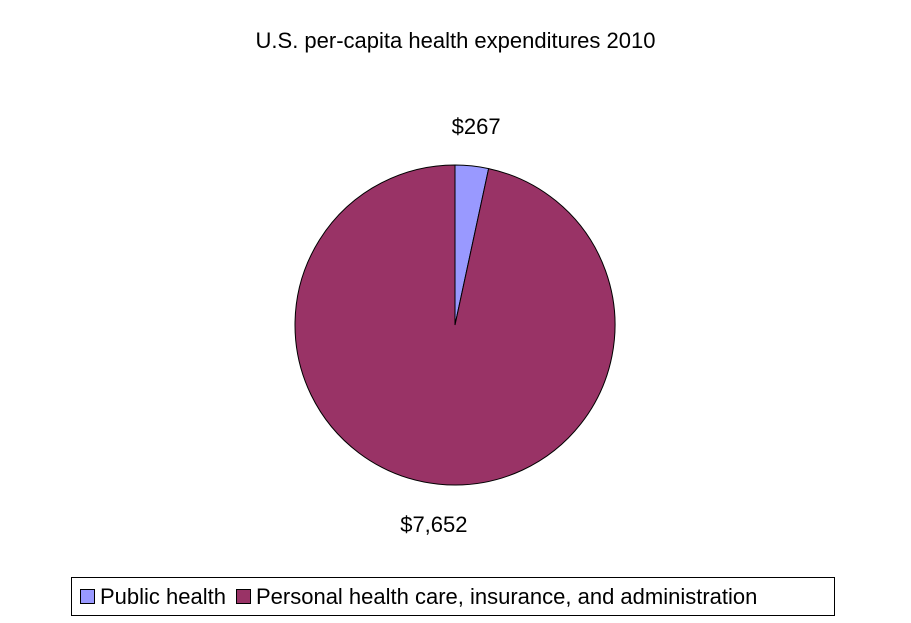 The width and height of the screenshot is (911, 623). What do you see at coordinates (243, 596) in the screenshot?
I see `legend-swatch-personal-health-care` at bounding box center [243, 596].